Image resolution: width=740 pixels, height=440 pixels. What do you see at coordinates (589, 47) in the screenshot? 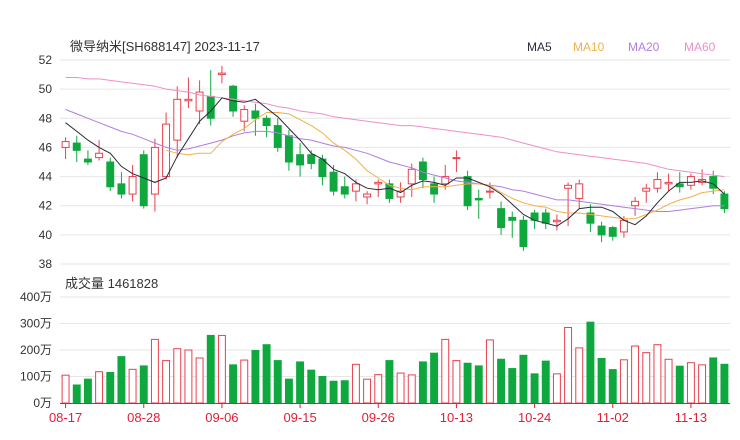
I see `legend-ma10: MA10` at bounding box center [589, 47].